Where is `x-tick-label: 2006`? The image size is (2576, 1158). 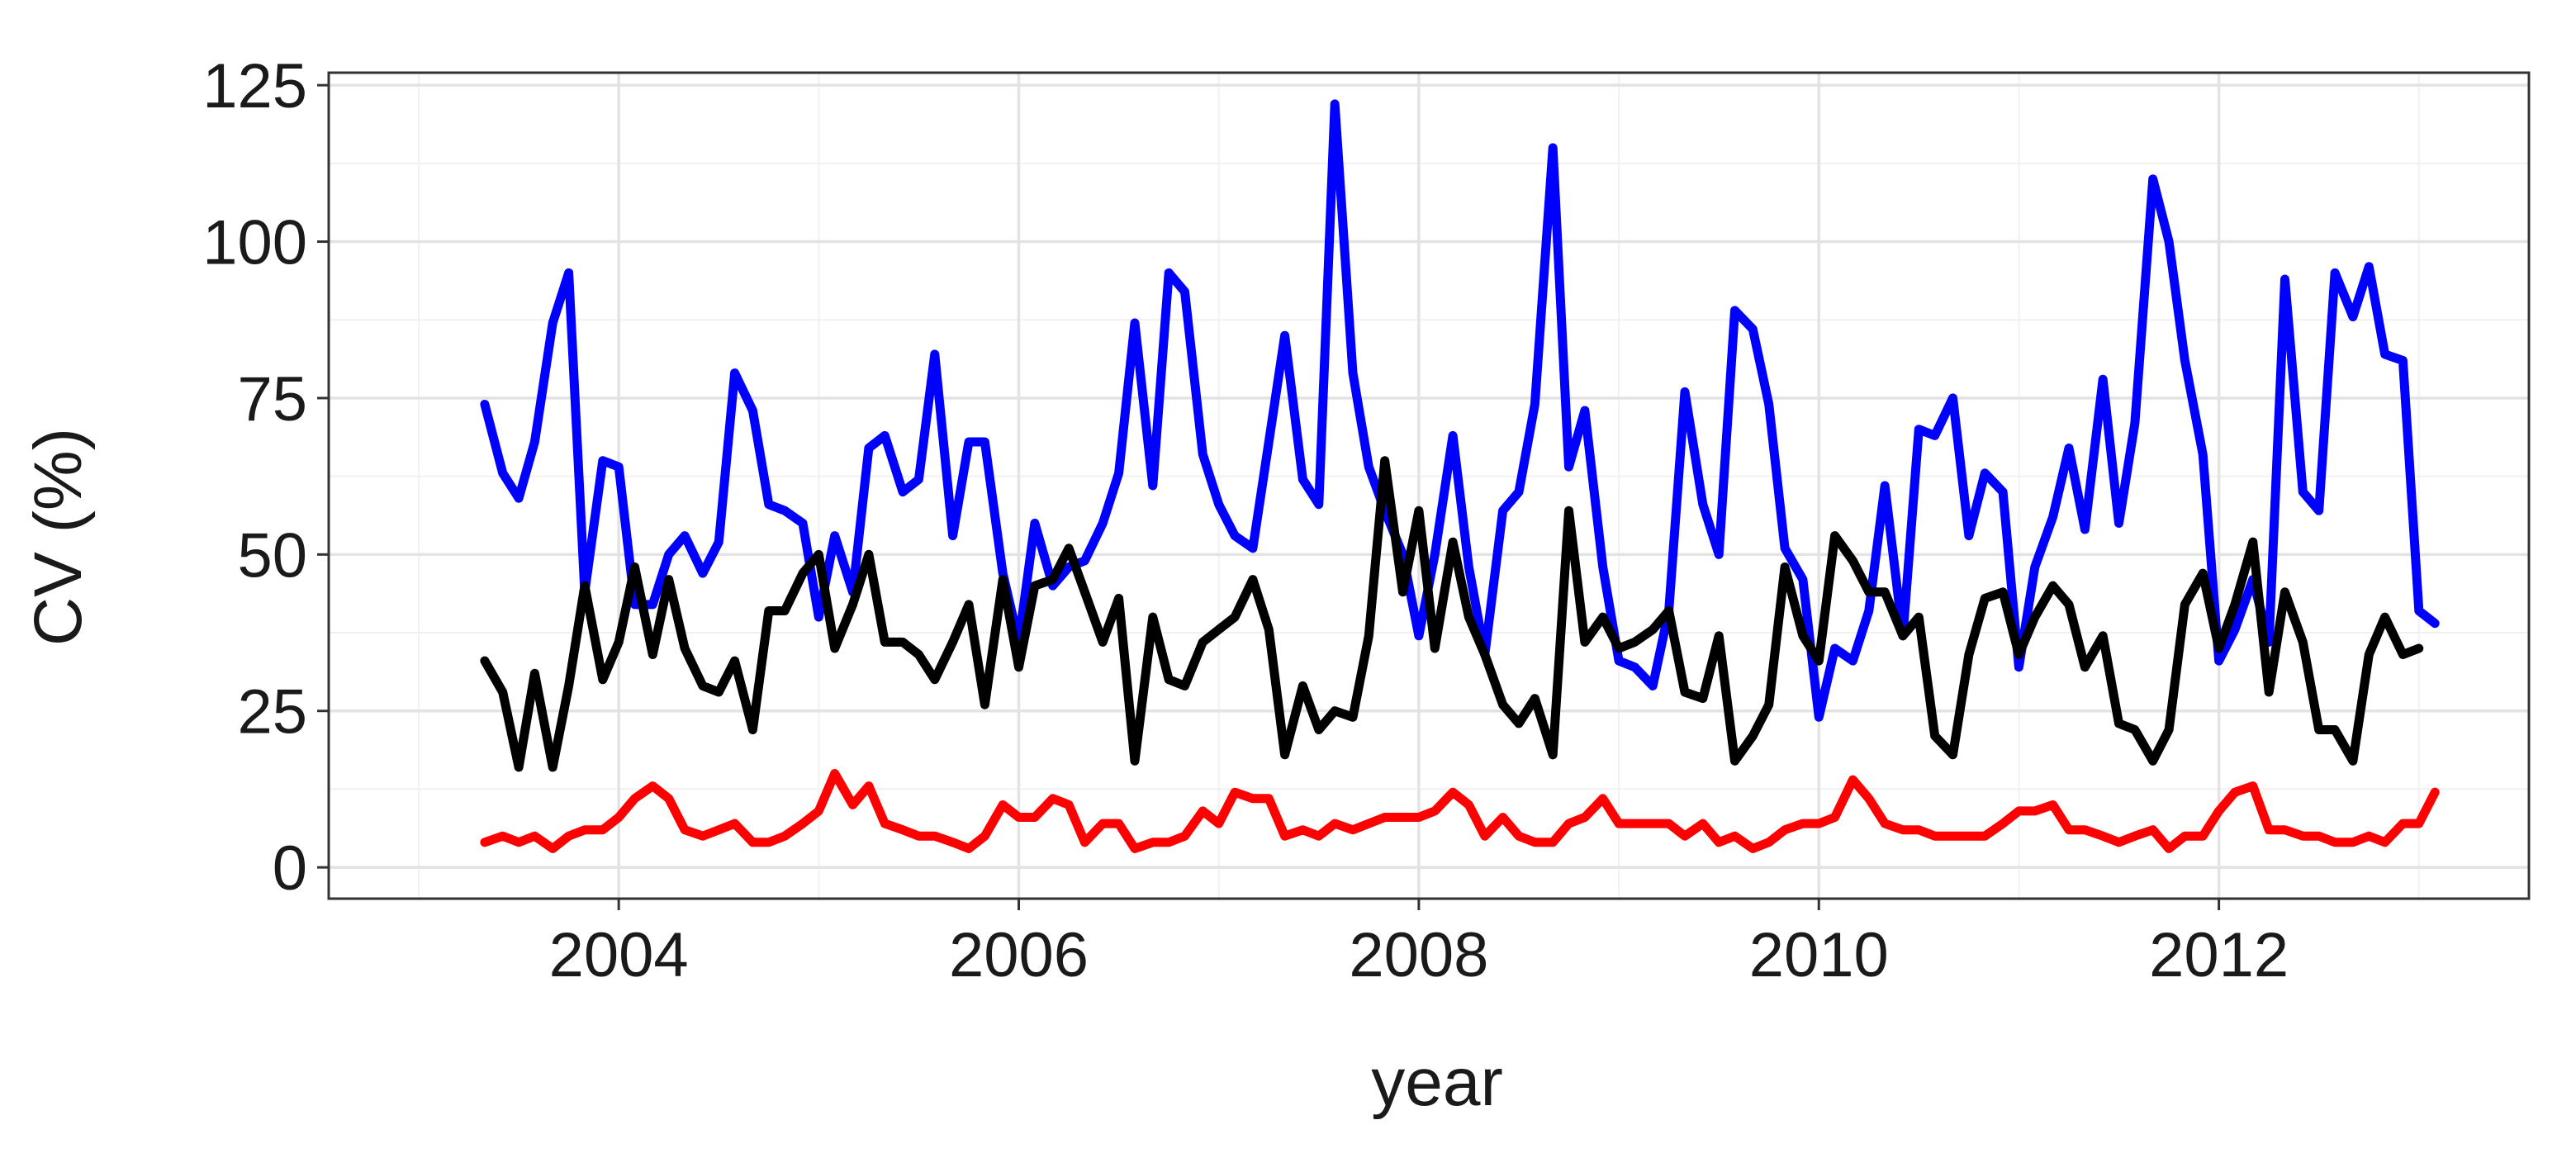
x-tick-label: 2006 is located at coordinates (1019, 955).